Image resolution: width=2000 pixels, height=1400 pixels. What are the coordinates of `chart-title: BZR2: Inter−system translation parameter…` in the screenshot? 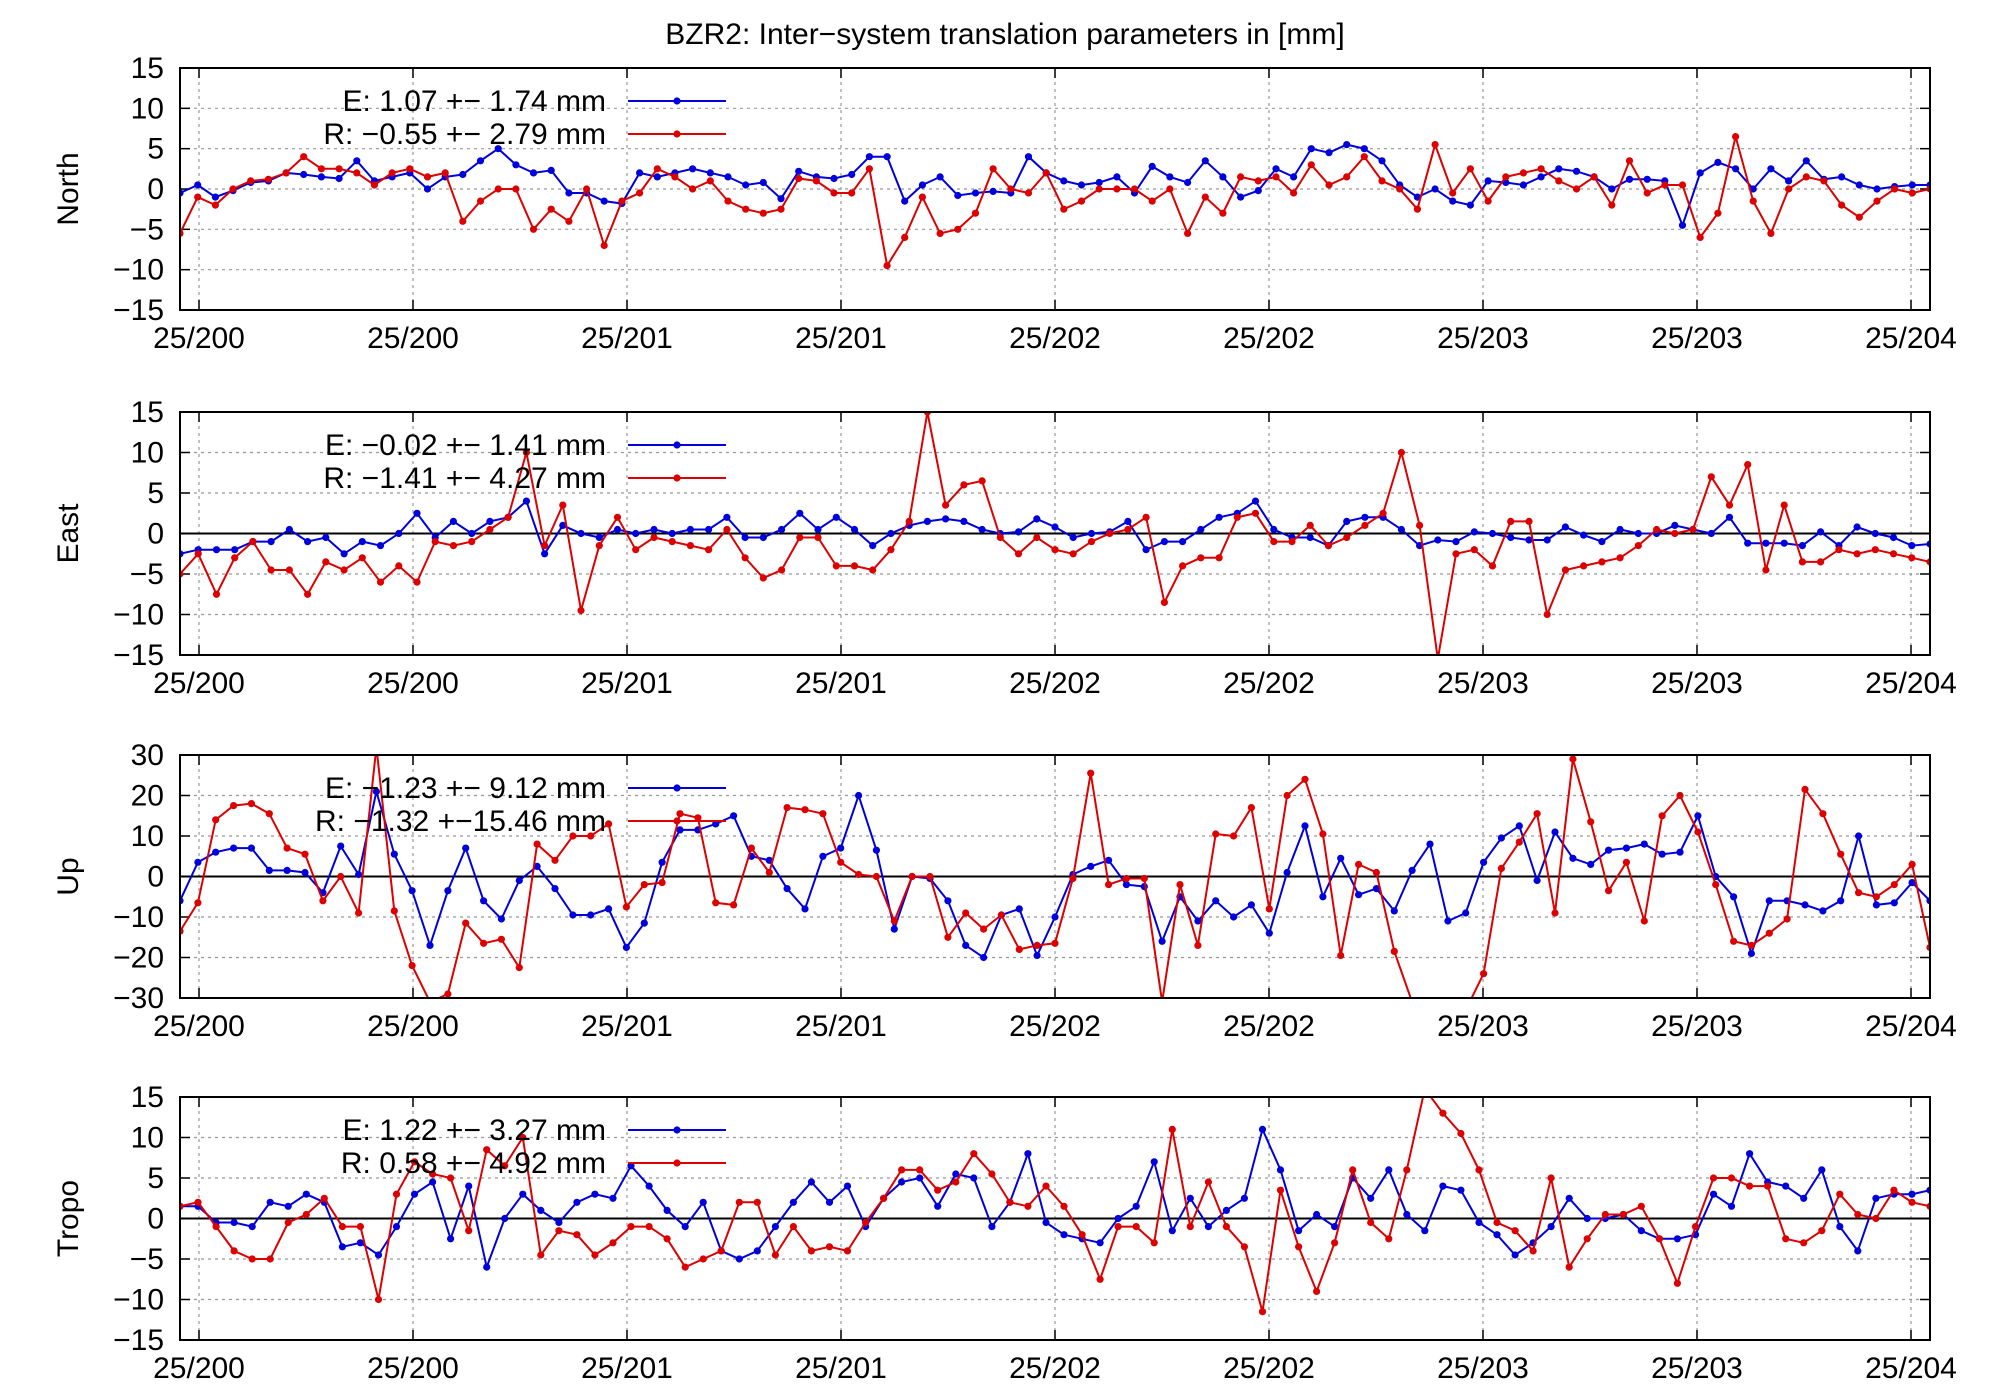 It's located at (1004, 34).